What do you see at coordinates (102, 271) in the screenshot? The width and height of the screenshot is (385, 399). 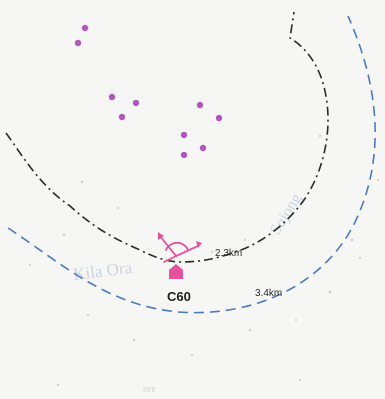 I see `place-label-kila-ora: Kila Ora` at bounding box center [102, 271].